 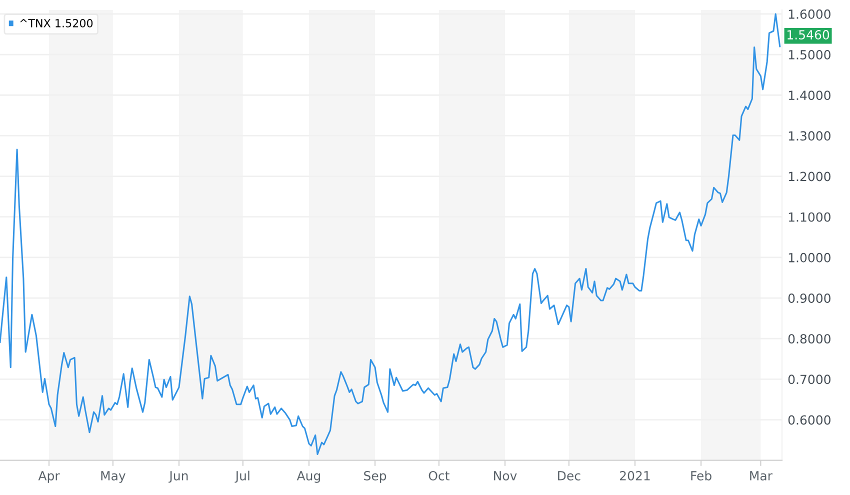 What do you see at coordinates (809, 136) in the screenshot?
I see `y-tick-label: 1.3000` at bounding box center [809, 136].